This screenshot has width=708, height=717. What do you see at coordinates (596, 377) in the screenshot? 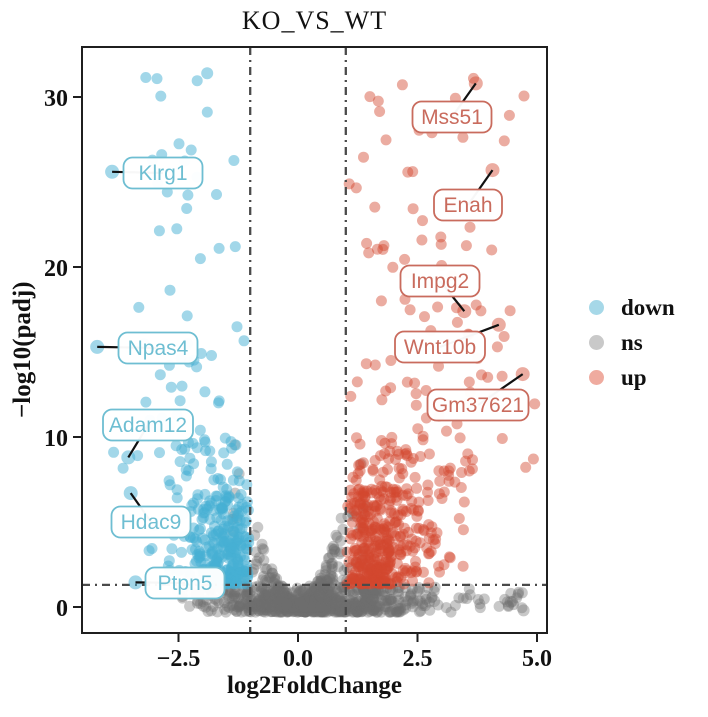
I see `legend-dot-up` at bounding box center [596, 377].